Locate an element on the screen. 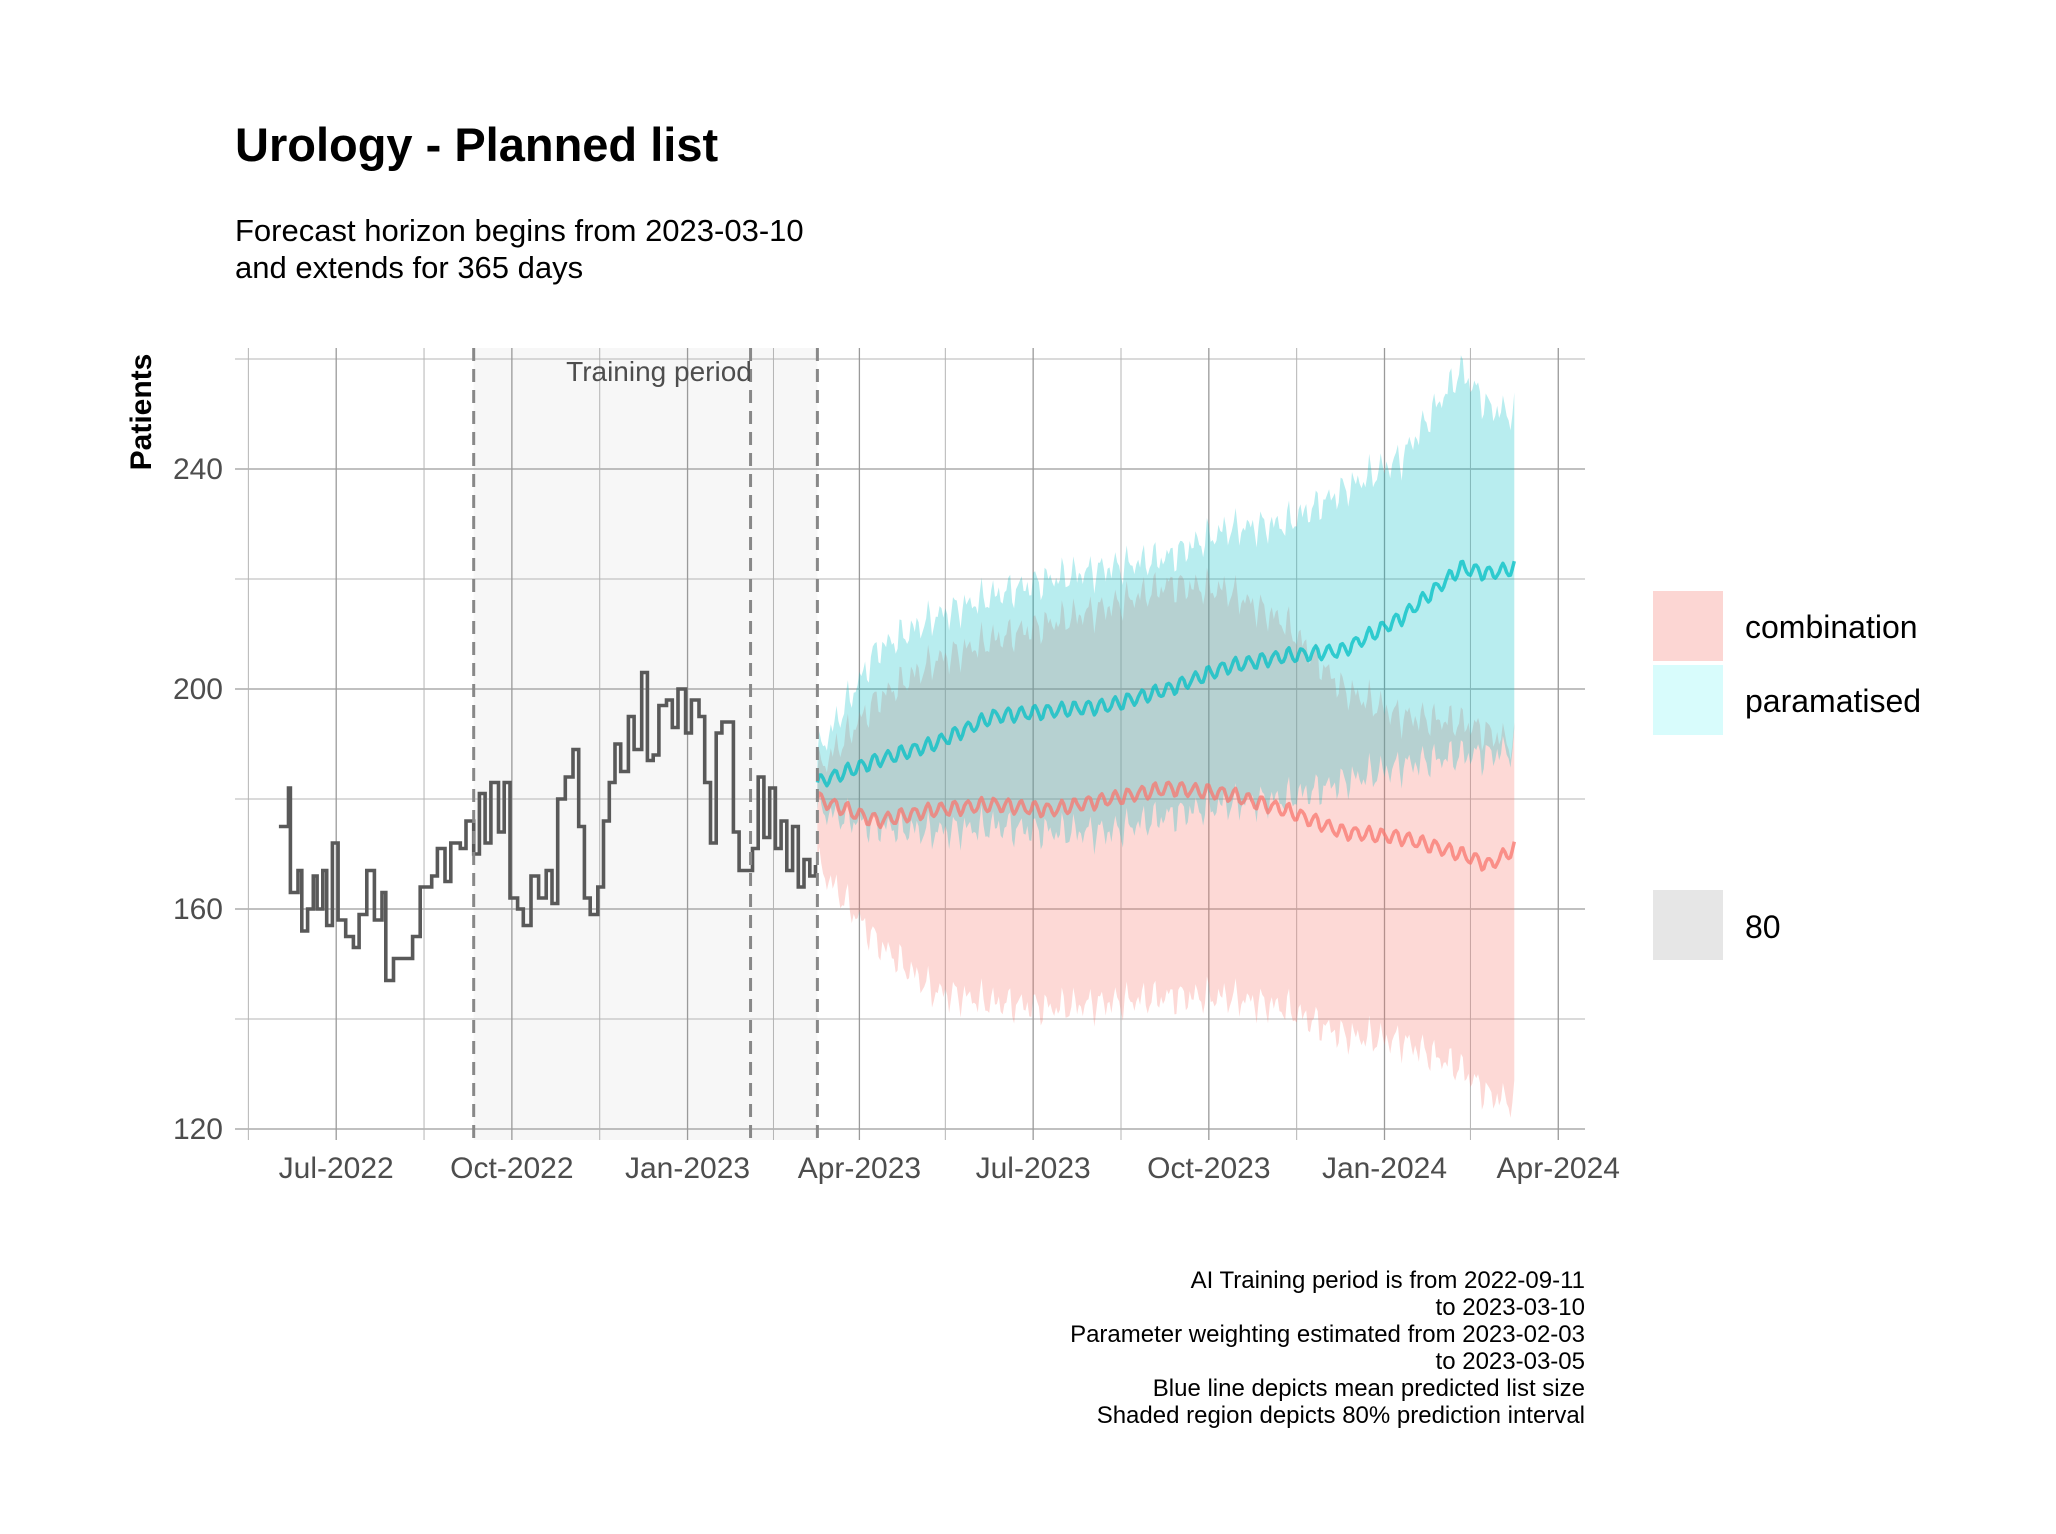  mean-line-combination is located at coordinates (1166, 826).